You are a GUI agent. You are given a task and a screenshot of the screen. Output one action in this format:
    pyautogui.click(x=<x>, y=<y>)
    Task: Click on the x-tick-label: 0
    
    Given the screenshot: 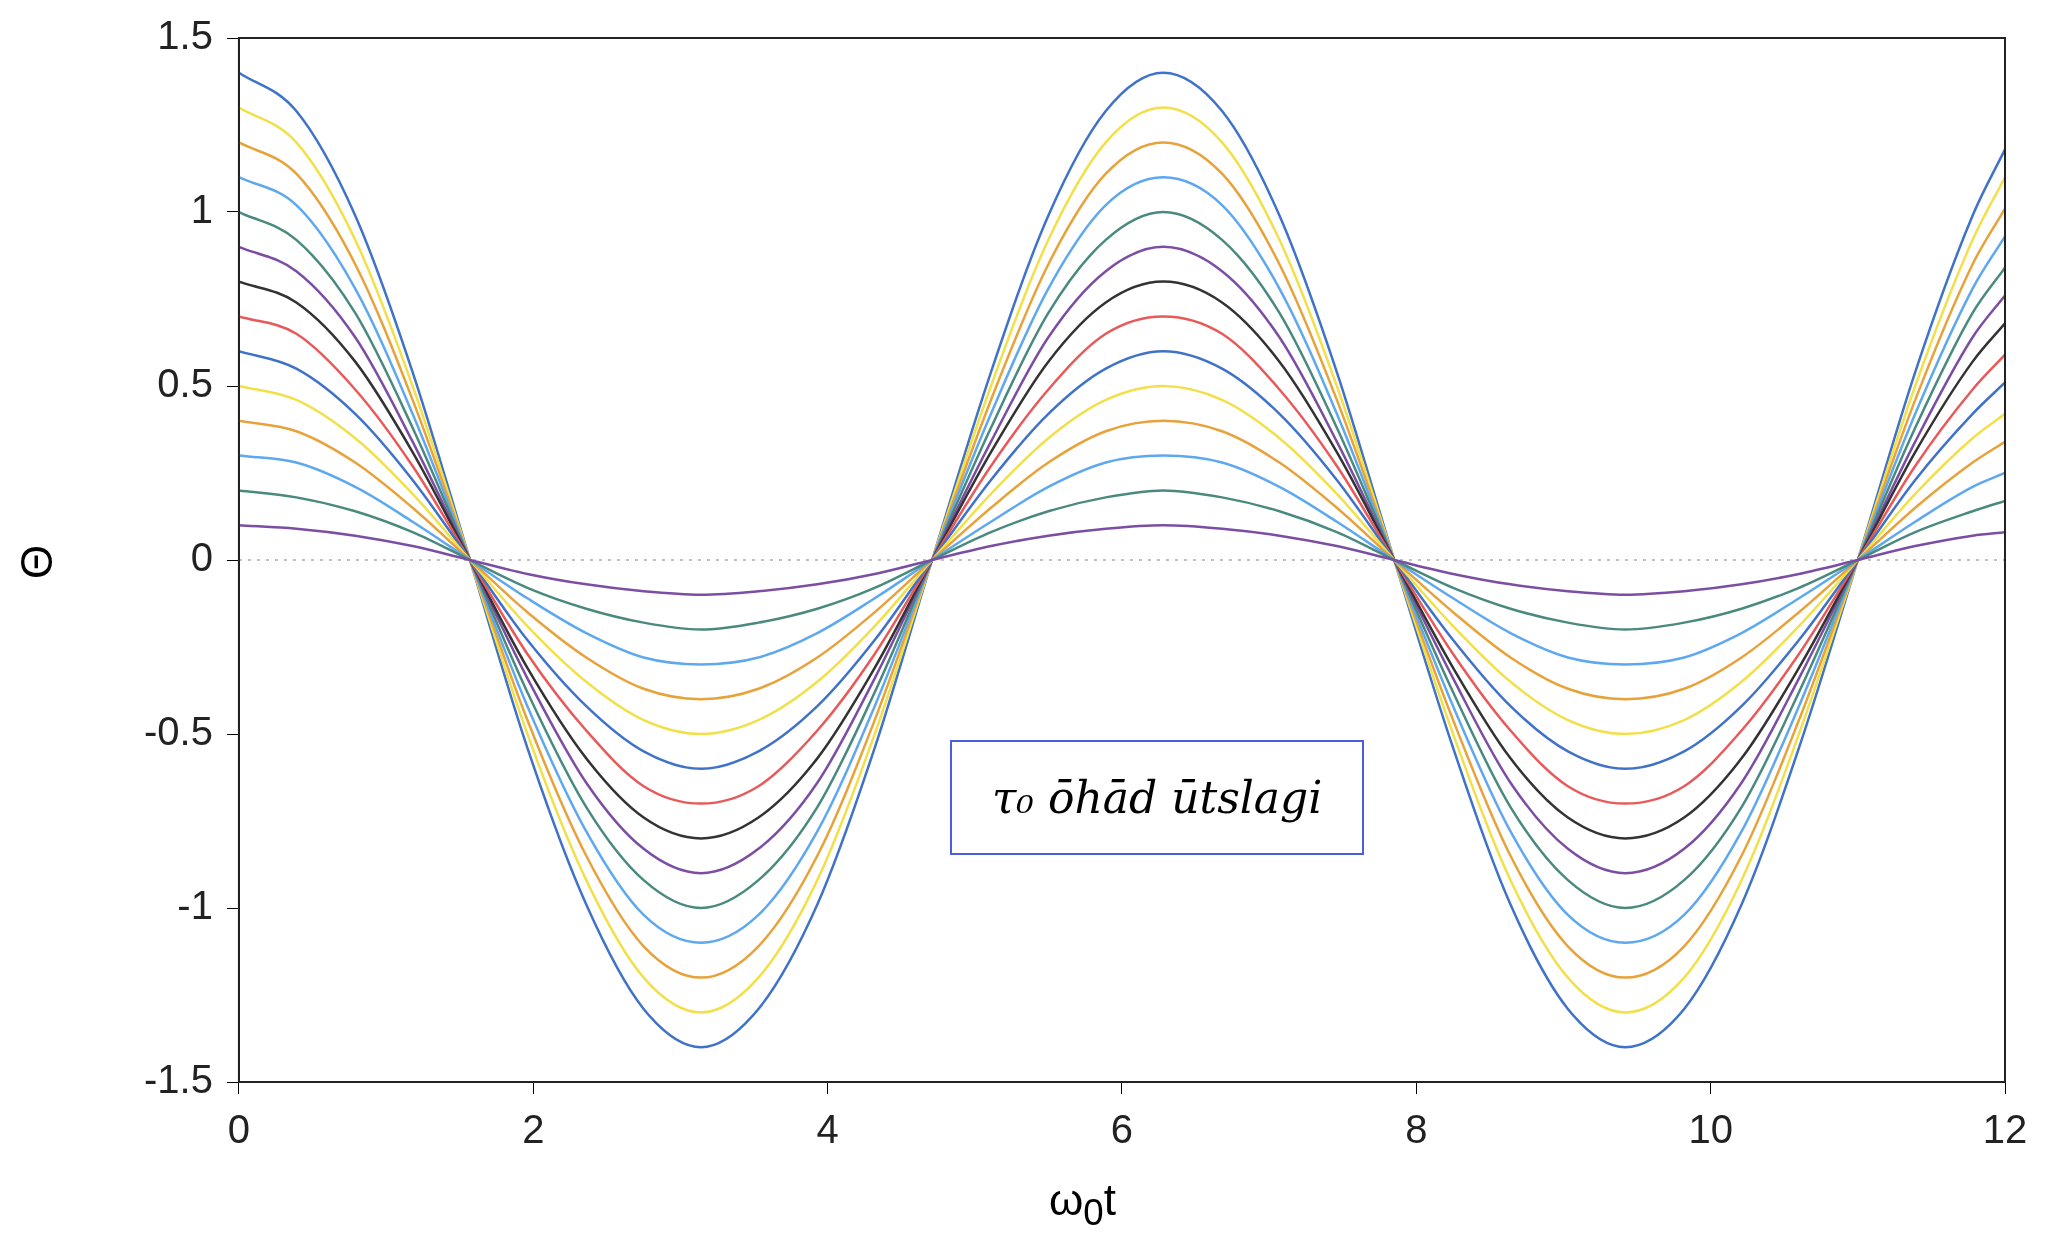 What is the action you would take?
    pyautogui.click(x=239, y=1129)
    